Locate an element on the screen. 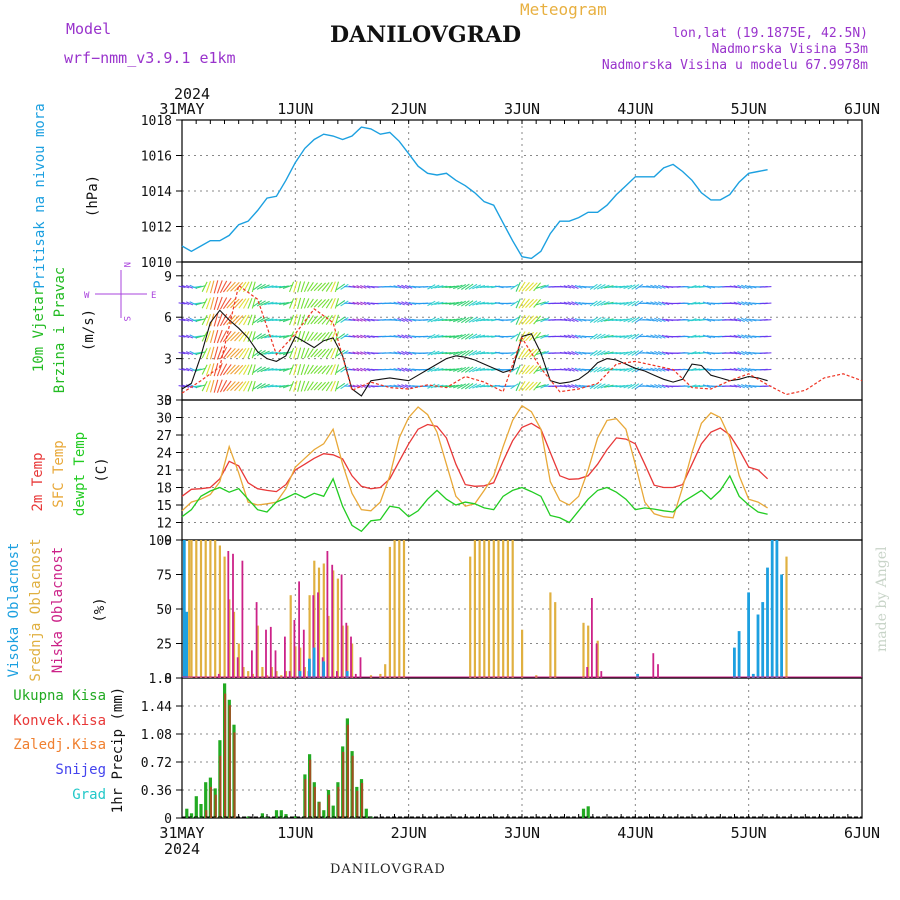 This screenshot has width=900, height=900. ytick-label: 3 is located at coordinates (168, 360).